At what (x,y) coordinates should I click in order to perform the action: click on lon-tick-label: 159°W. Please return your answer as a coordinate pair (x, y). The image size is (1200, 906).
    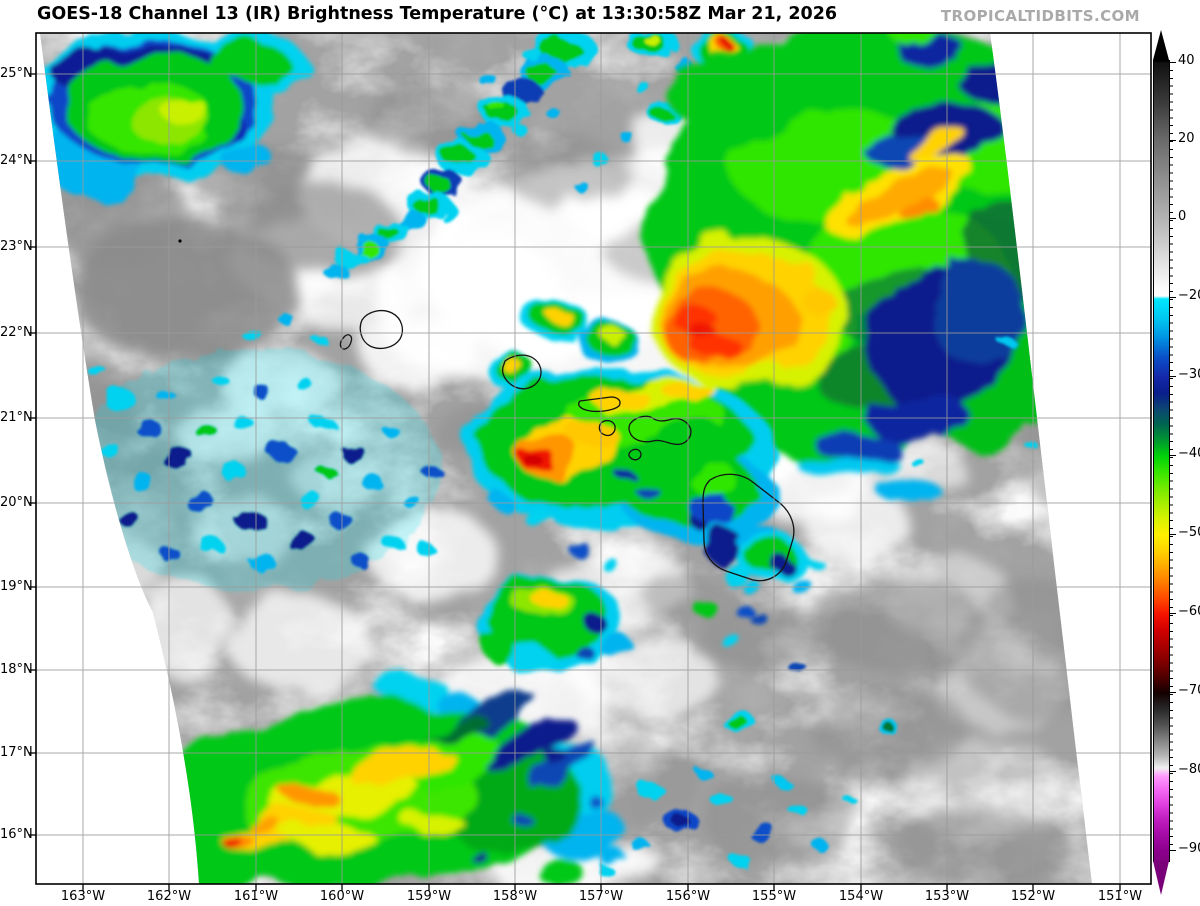
    Looking at the image, I should click on (429, 896).